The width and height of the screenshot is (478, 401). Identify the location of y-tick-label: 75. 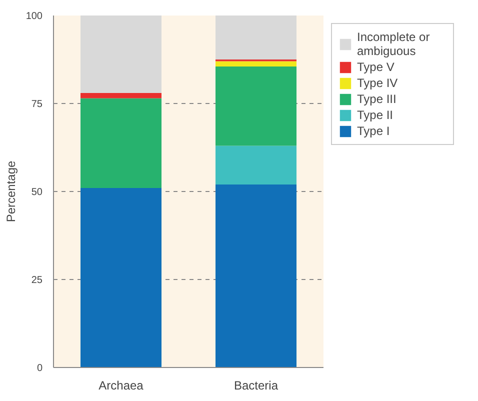
(37, 104).